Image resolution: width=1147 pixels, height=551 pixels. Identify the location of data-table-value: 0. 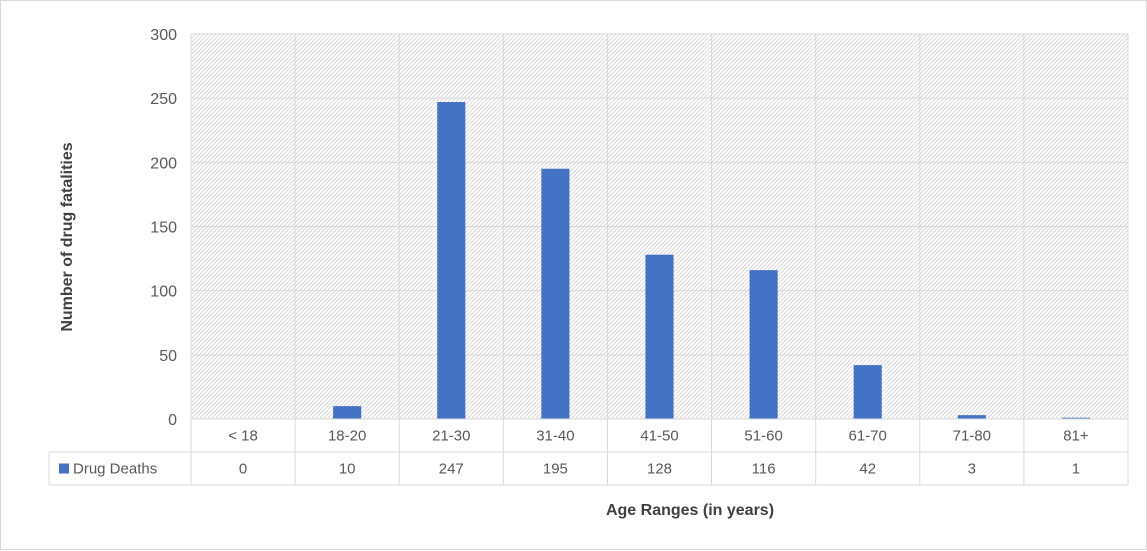
(243, 469).